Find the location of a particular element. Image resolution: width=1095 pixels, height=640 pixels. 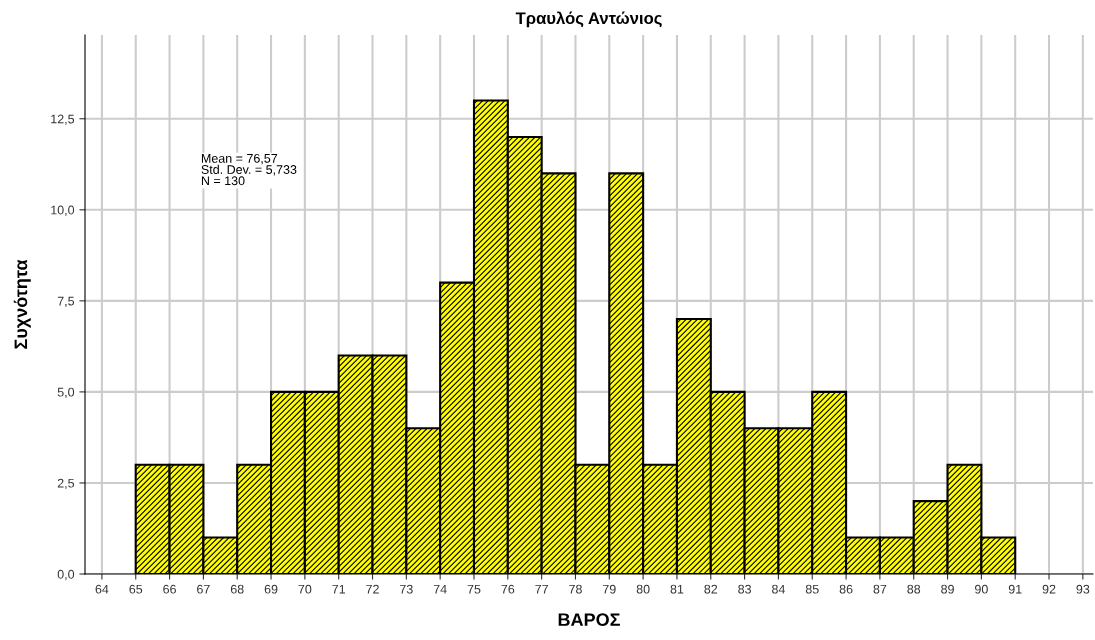

x-tick-label: 73 is located at coordinates (406, 589).